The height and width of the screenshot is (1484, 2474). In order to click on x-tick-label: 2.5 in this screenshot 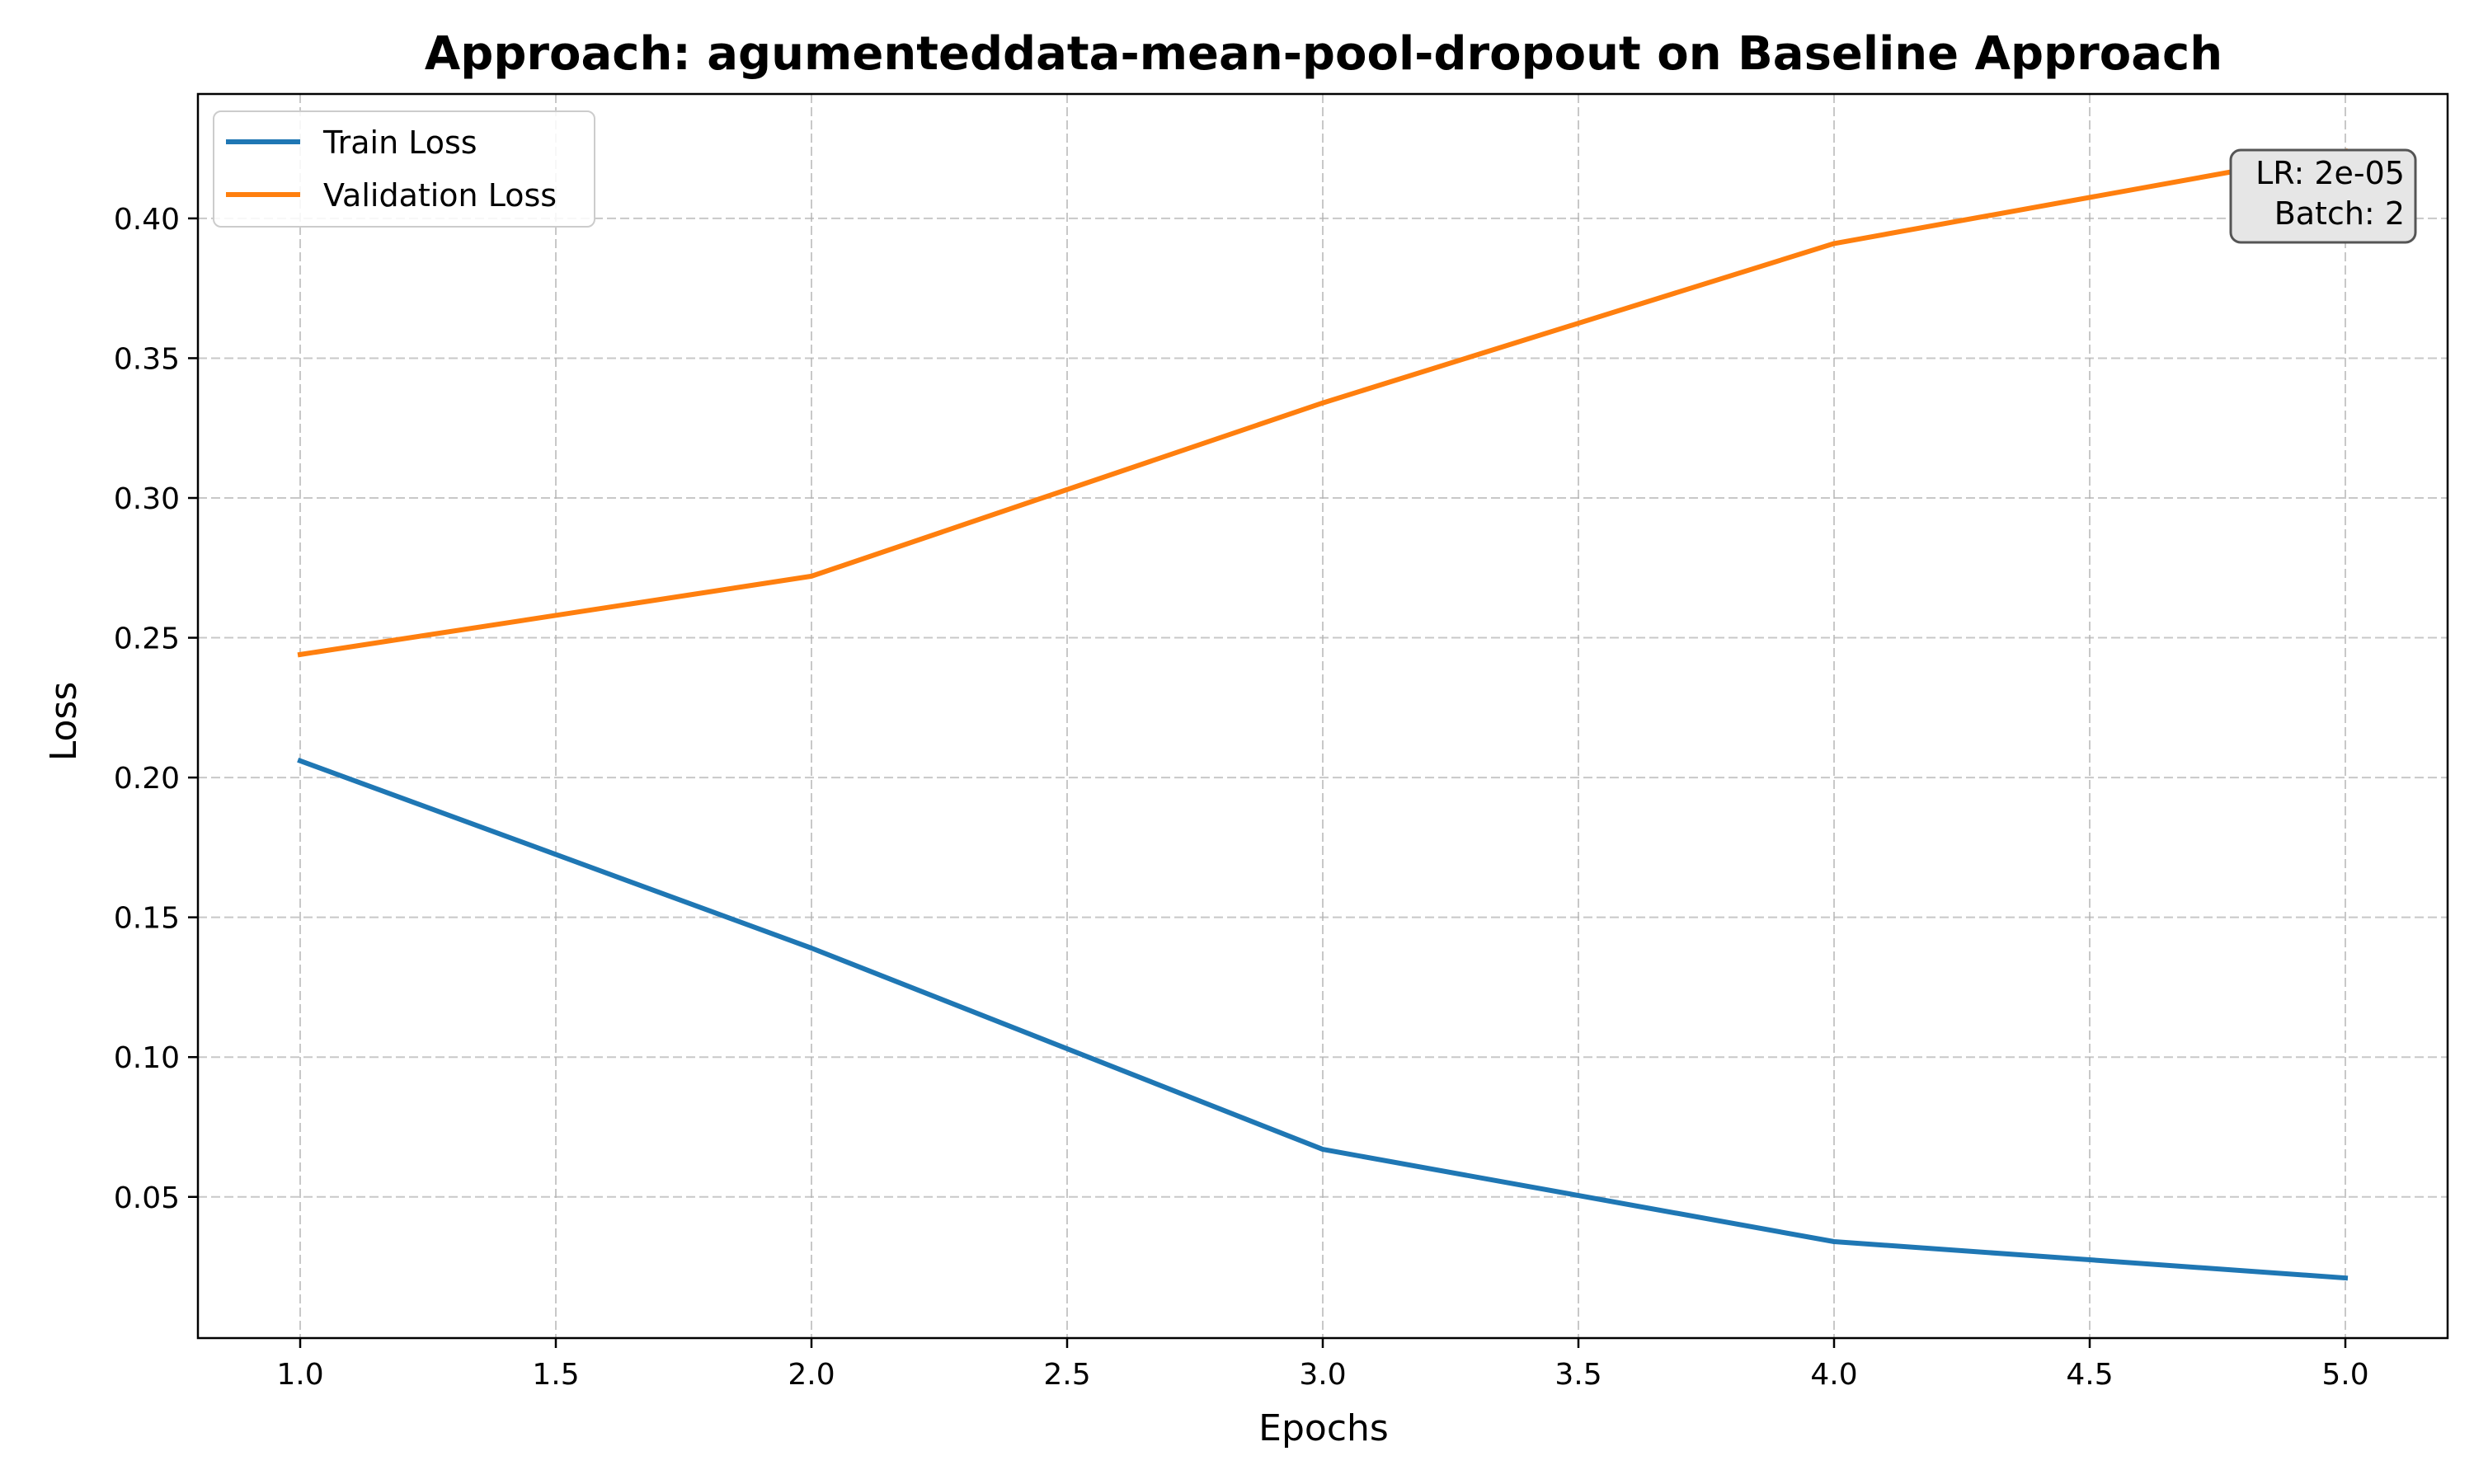, I will do `click(1066, 1375)`.